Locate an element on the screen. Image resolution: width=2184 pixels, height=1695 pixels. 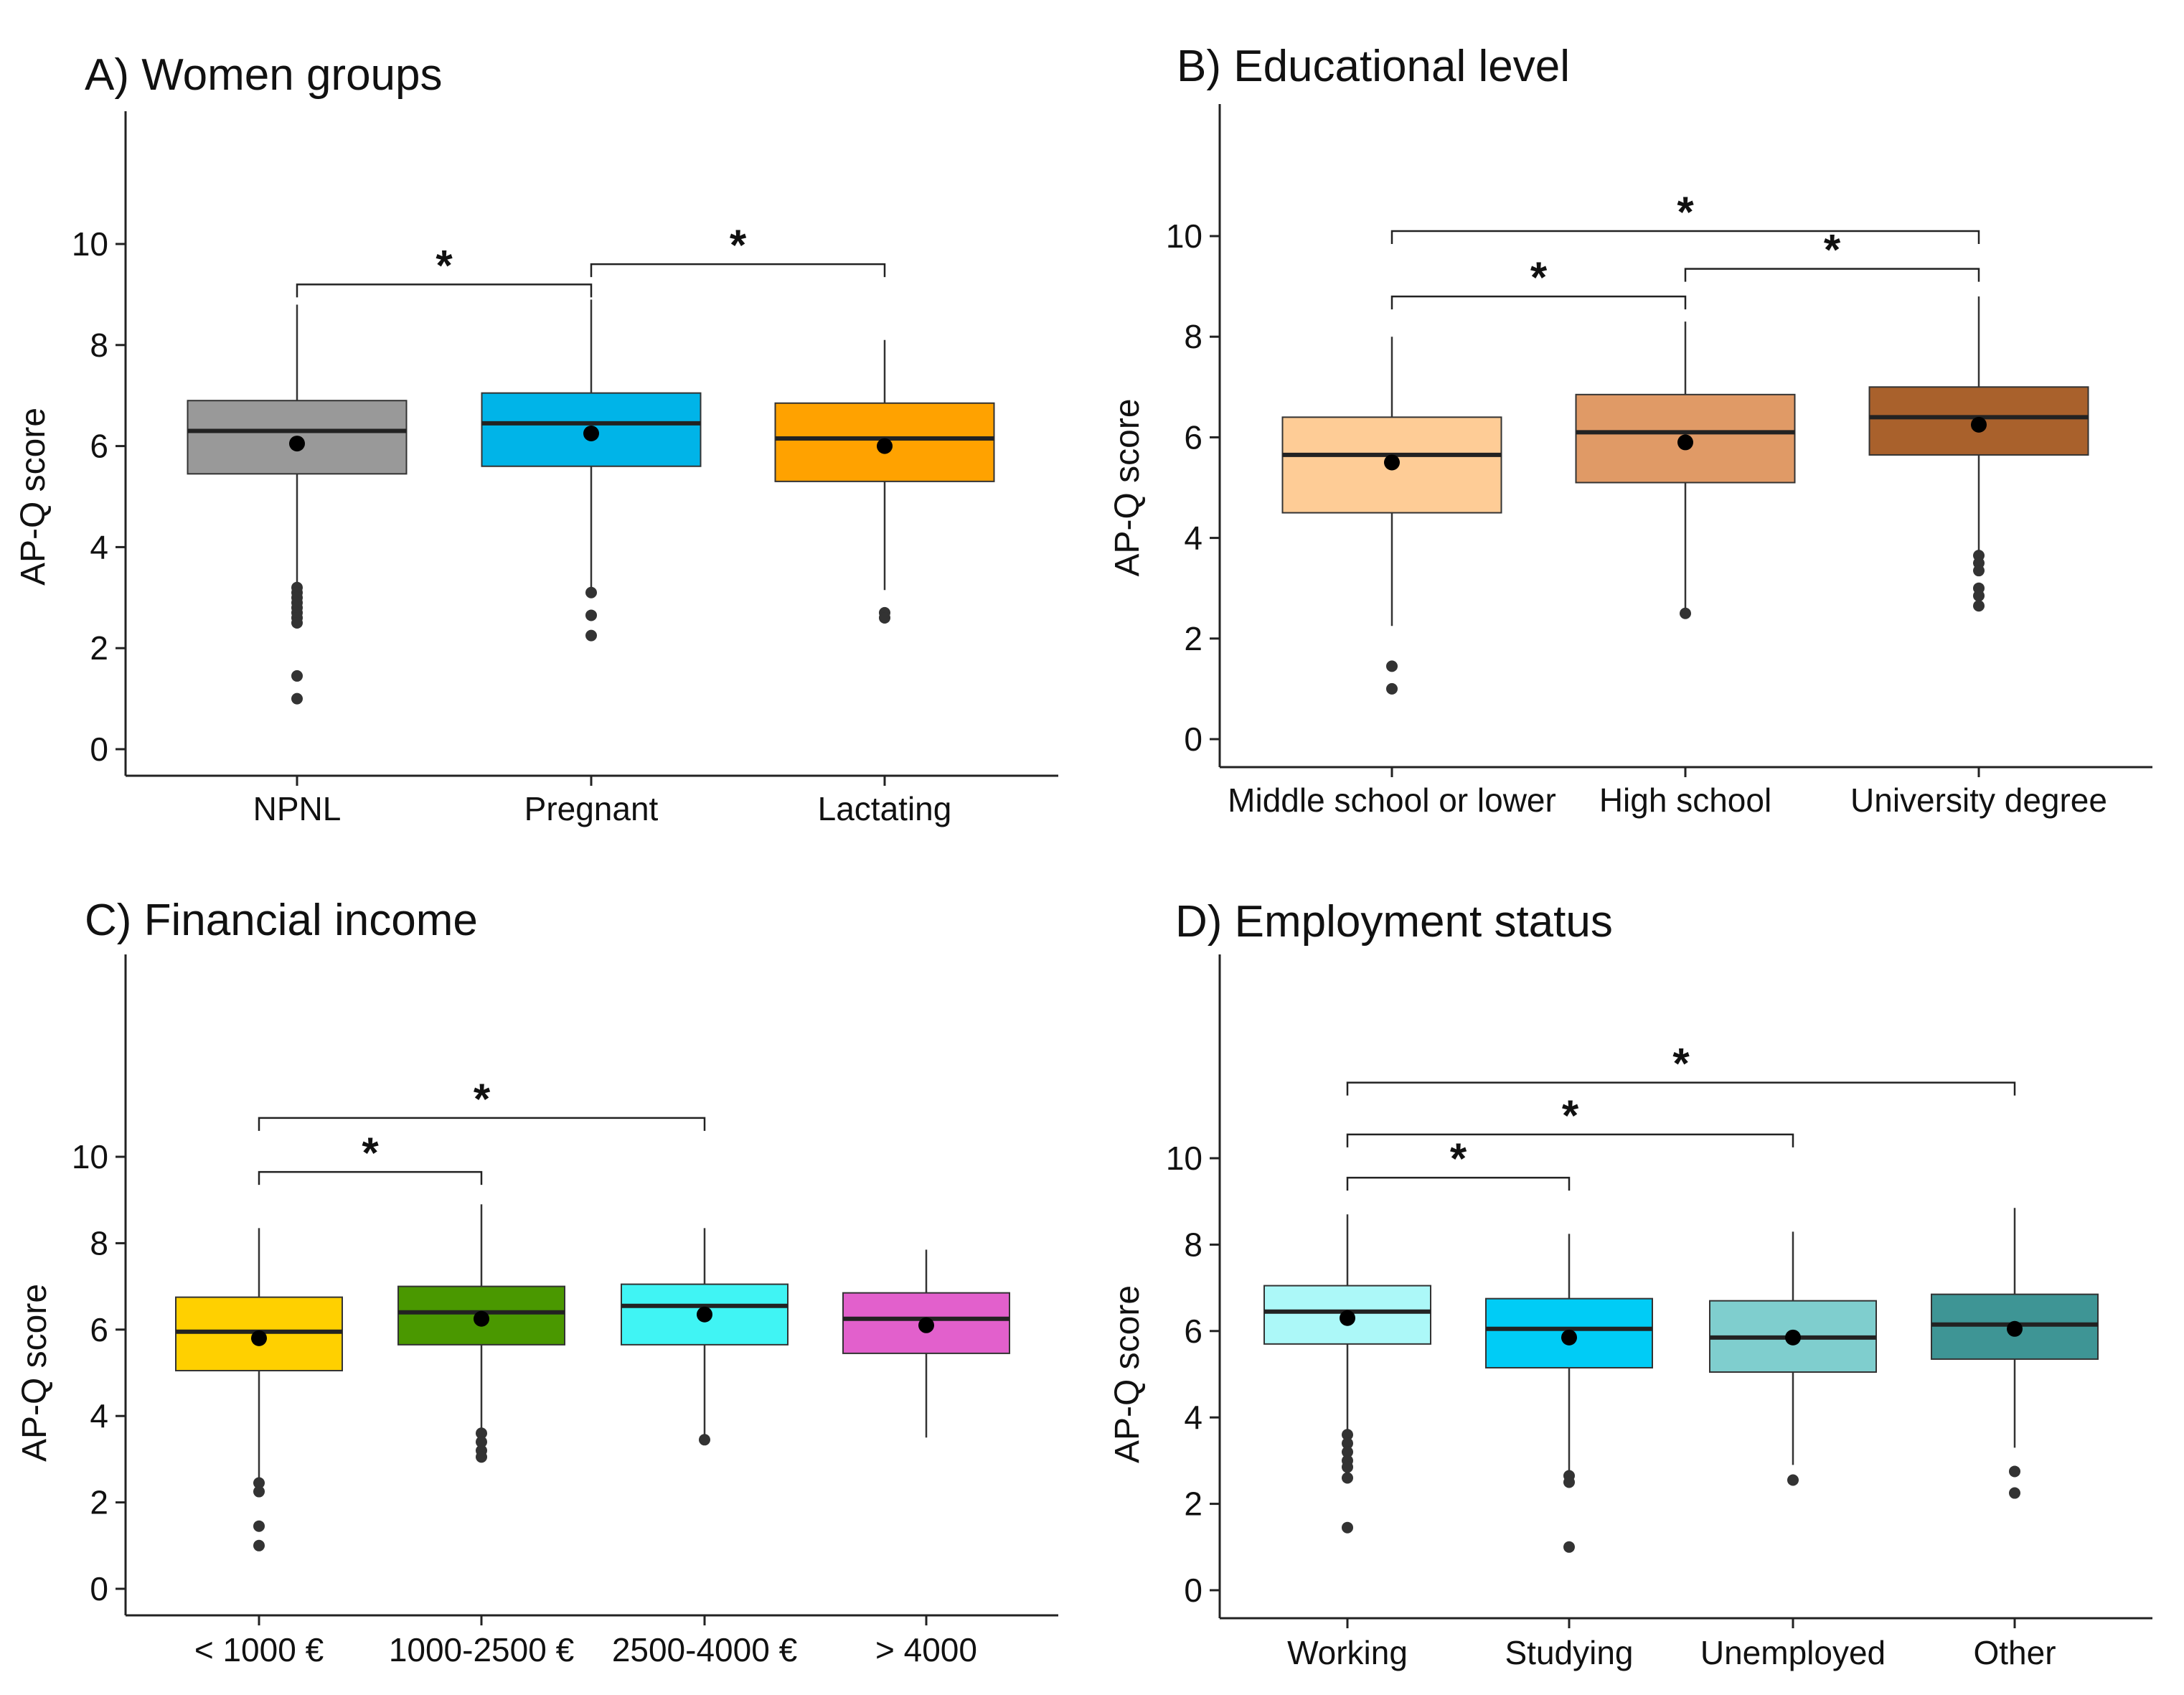
x-tick-label: 2500-4000 € is located at coordinates (704, 1650).